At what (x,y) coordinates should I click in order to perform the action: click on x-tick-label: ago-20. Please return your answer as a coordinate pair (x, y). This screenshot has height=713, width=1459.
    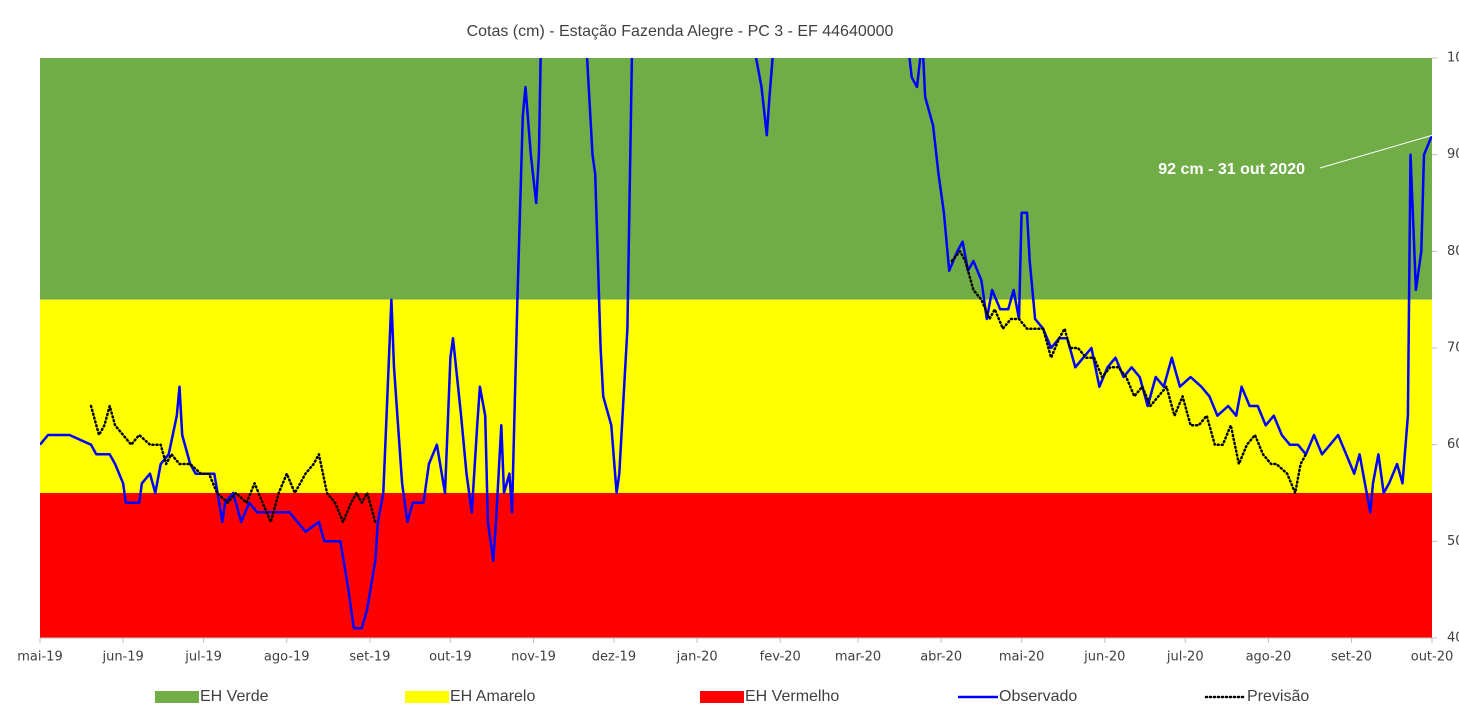
    Looking at the image, I should click on (1269, 657).